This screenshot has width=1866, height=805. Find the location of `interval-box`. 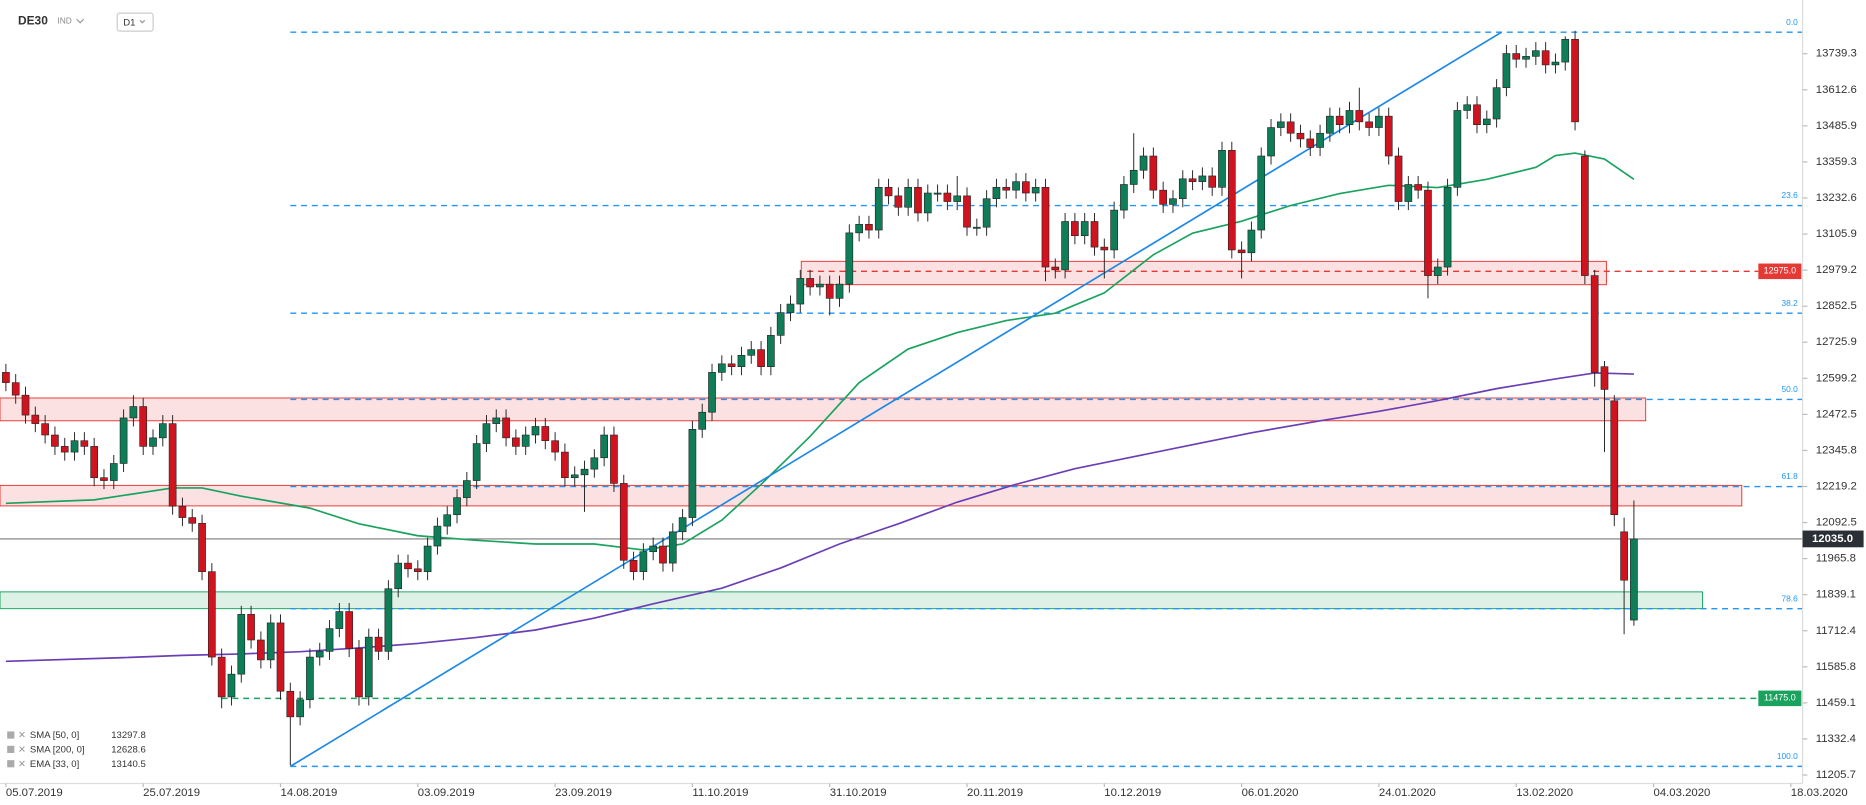

interval-box is located at coordinates (135, 22).